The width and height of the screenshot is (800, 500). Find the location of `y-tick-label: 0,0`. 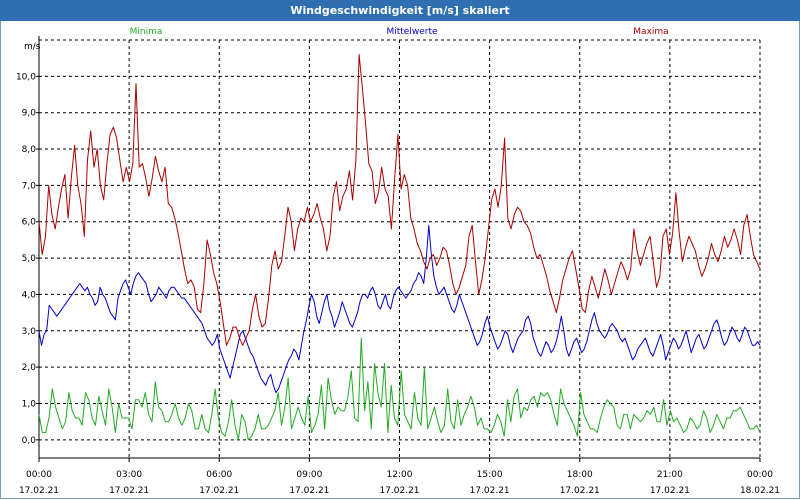

y-tick-label: 0,0 is located at coordinates (29, 441).